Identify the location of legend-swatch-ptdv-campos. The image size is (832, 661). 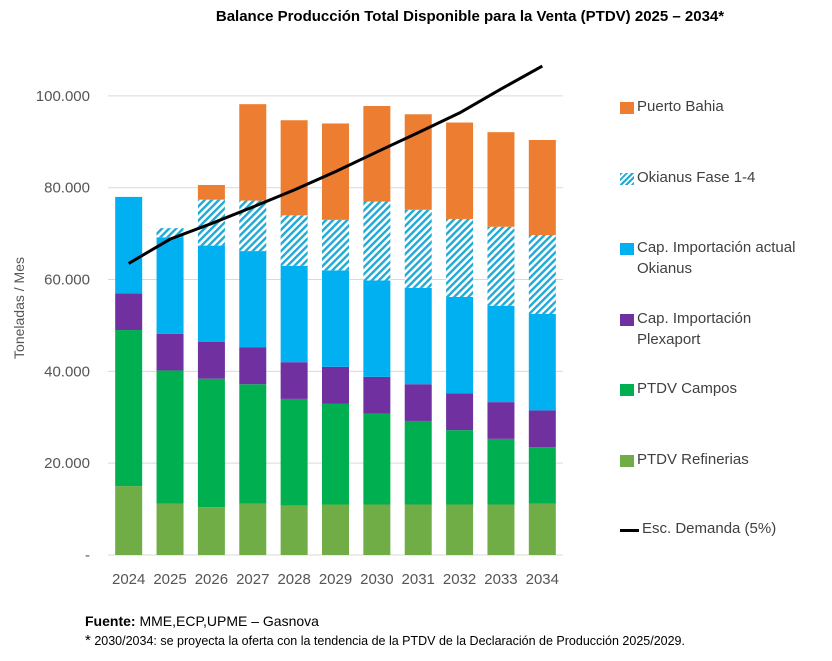
(627, 390).